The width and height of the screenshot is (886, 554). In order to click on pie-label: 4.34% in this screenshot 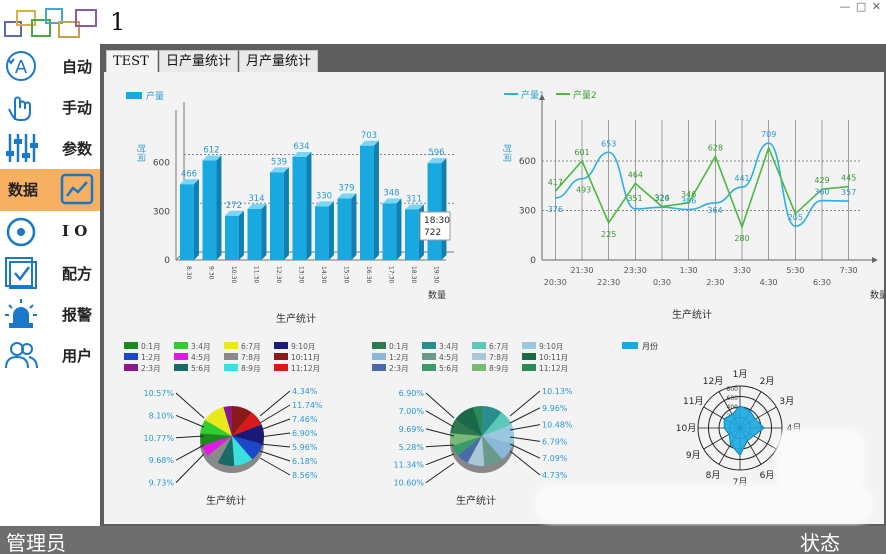, I will do `click(305, 391)`.